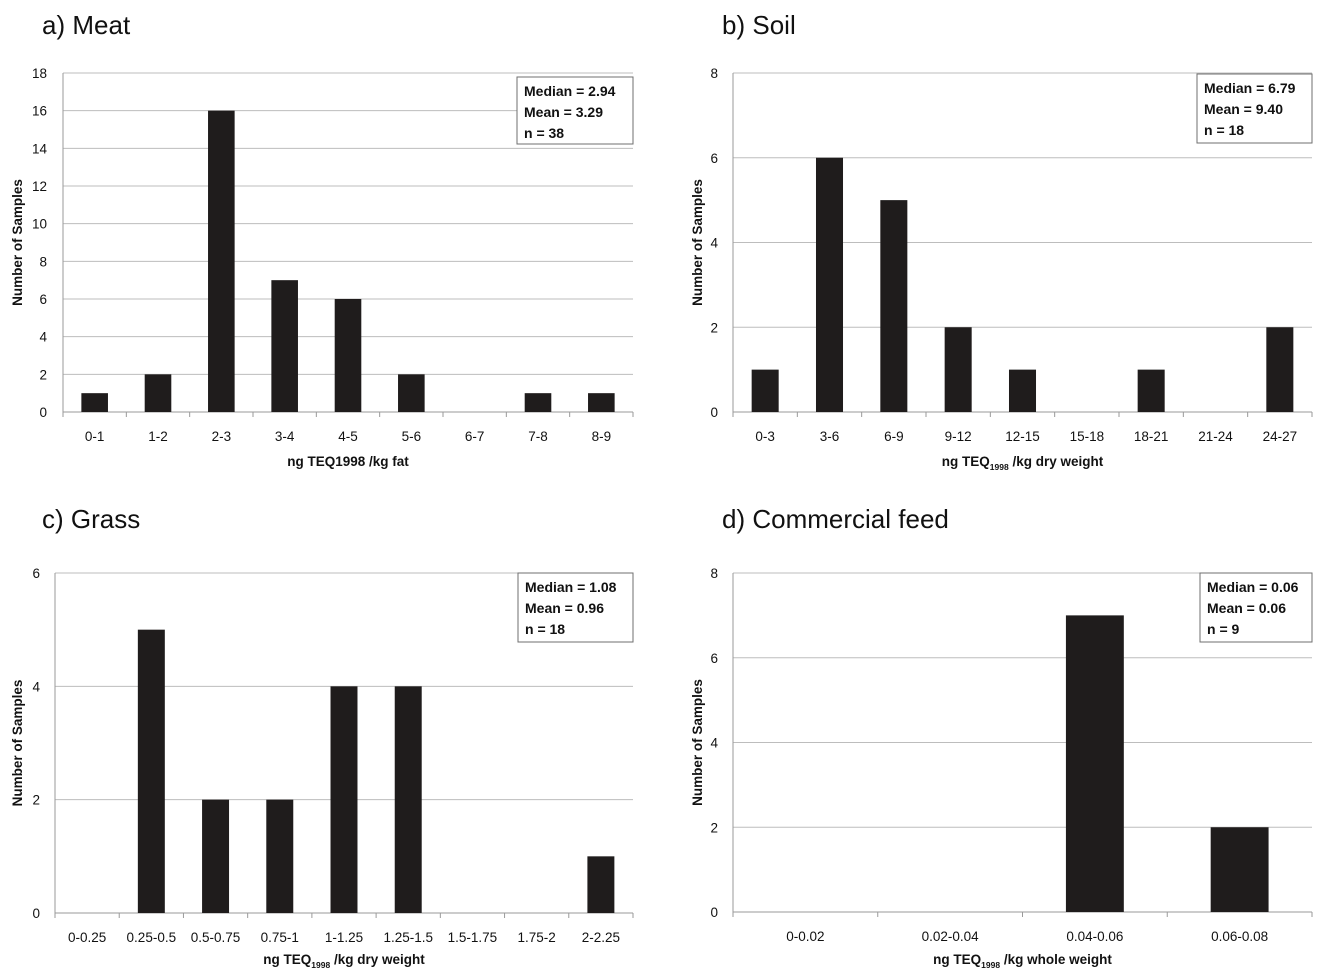  I want to click on x-tick-label: 6-9, so click(894, 436).